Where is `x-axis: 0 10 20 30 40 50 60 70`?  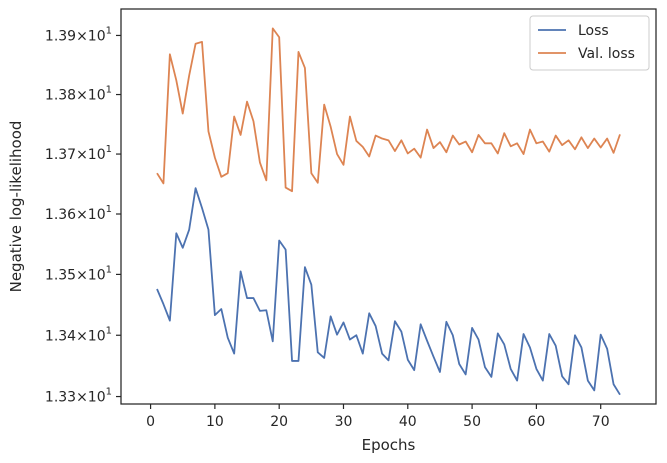 x-axis: 0 10 20 30 40 50 60 70 is located at coordinates (378, 417).